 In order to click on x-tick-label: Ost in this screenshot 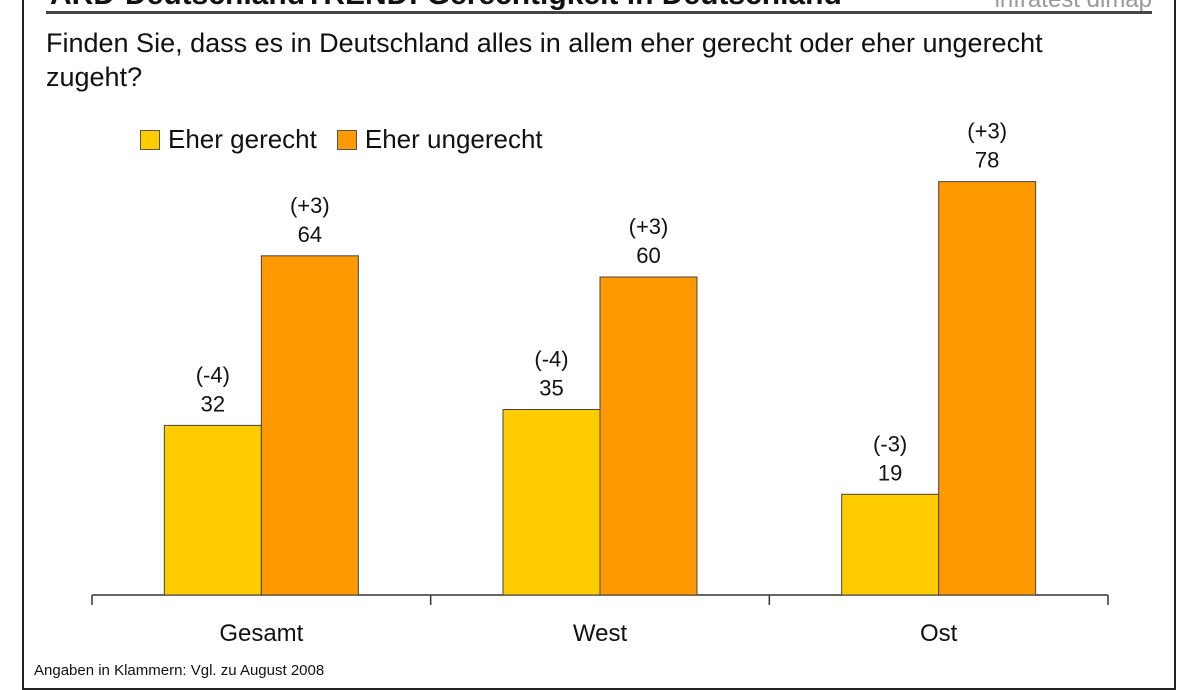, I will do `click(939, 633)`.